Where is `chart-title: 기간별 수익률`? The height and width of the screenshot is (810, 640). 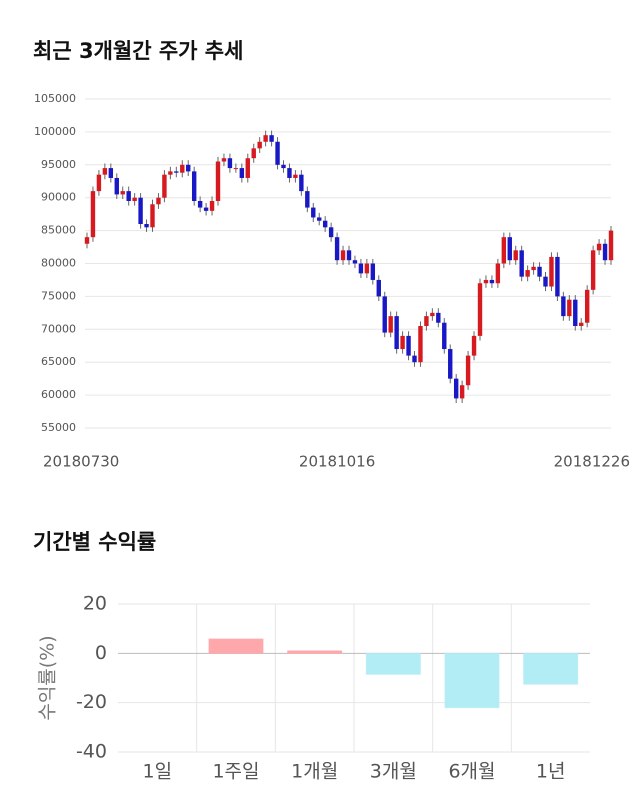
chart-title: 기간별 수익률 is located at coordinates (94, 542).